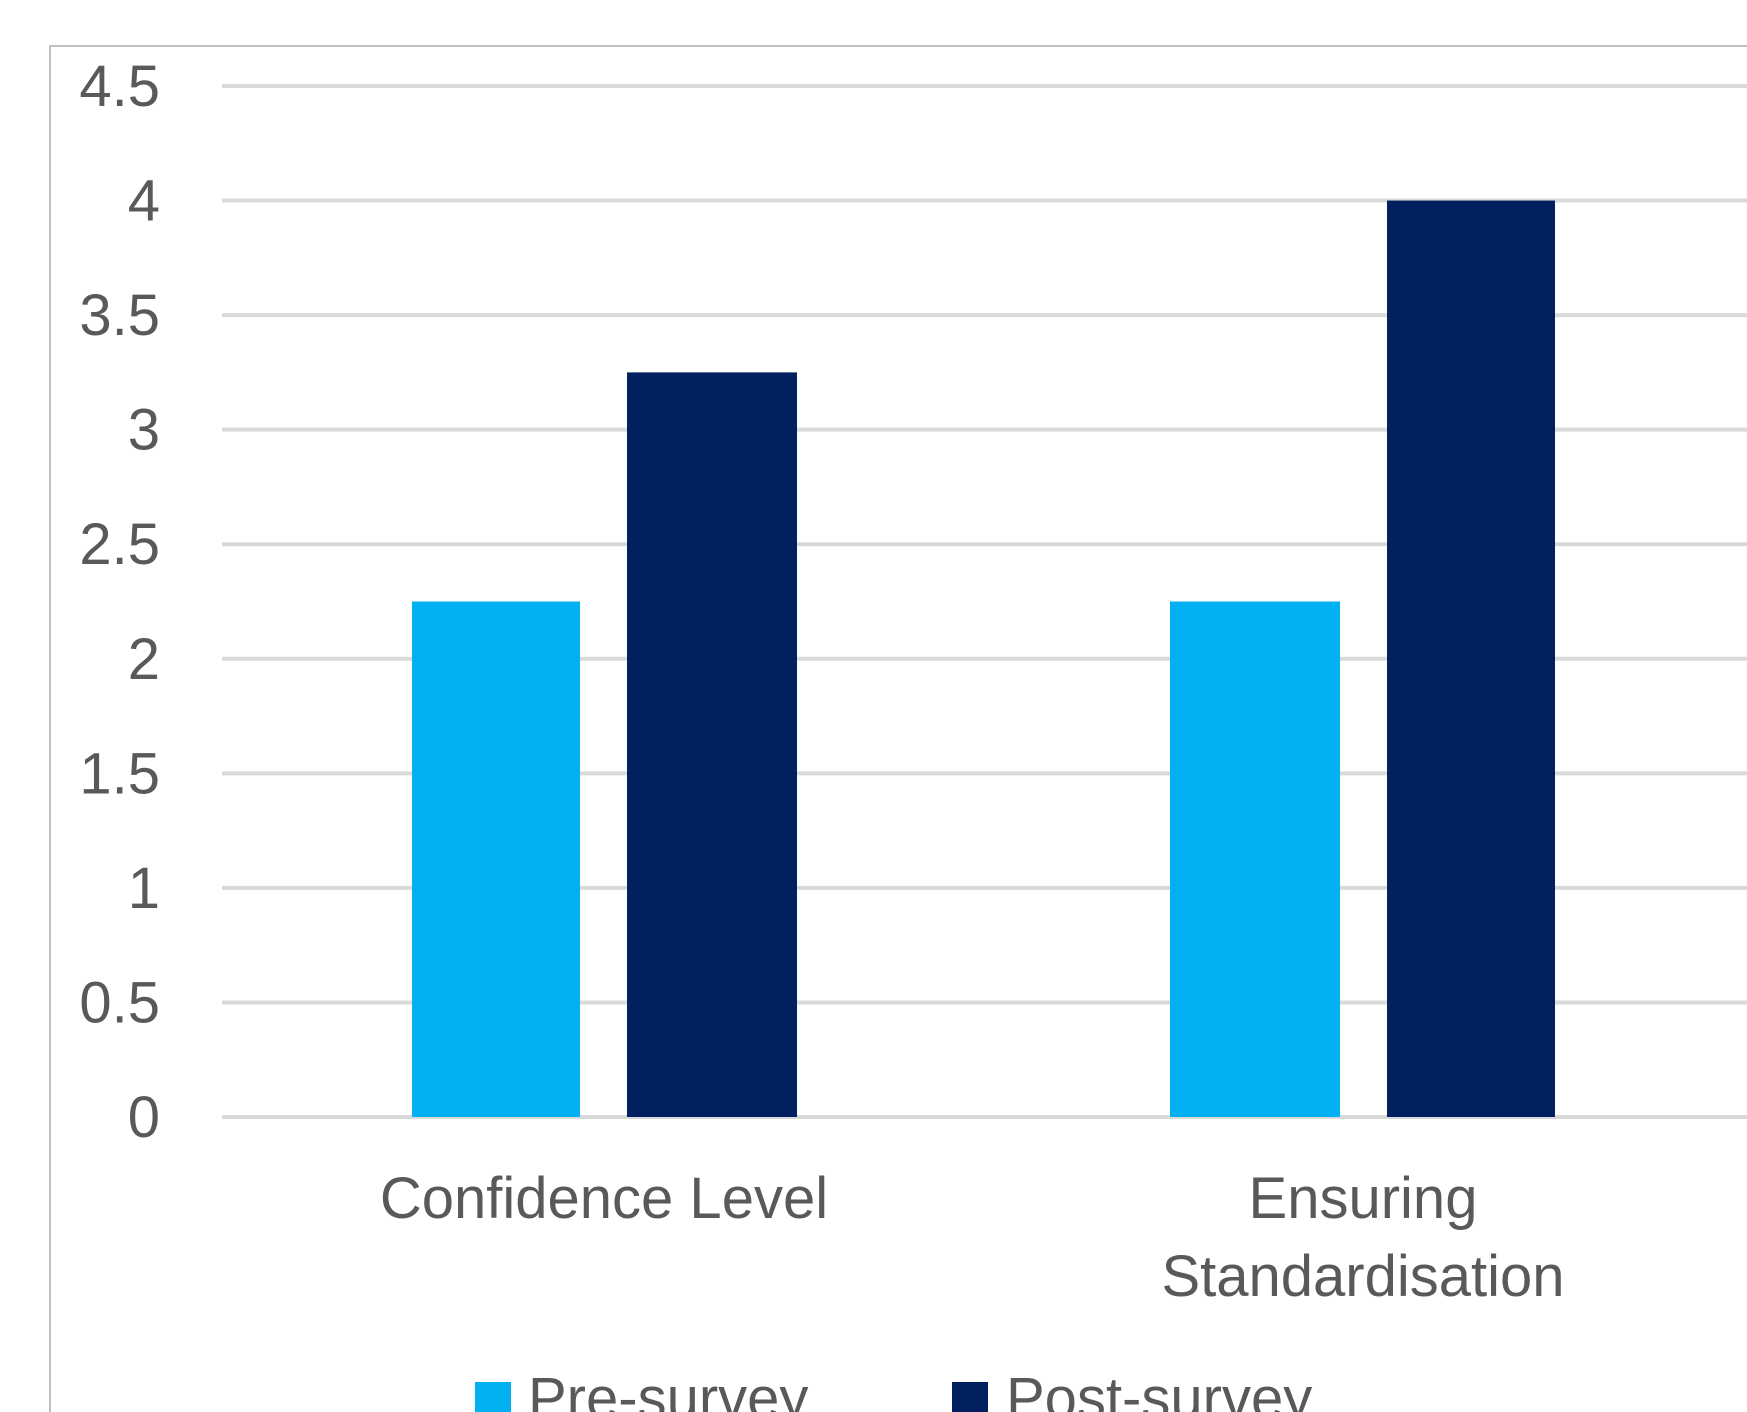 This screenshot has width=1747, height=1412. Describe the element at coordinates (972, 1237) in the screenshot. I see `x-axis-category-labels: Confidence Level Ensuring Standardisation` at that location.